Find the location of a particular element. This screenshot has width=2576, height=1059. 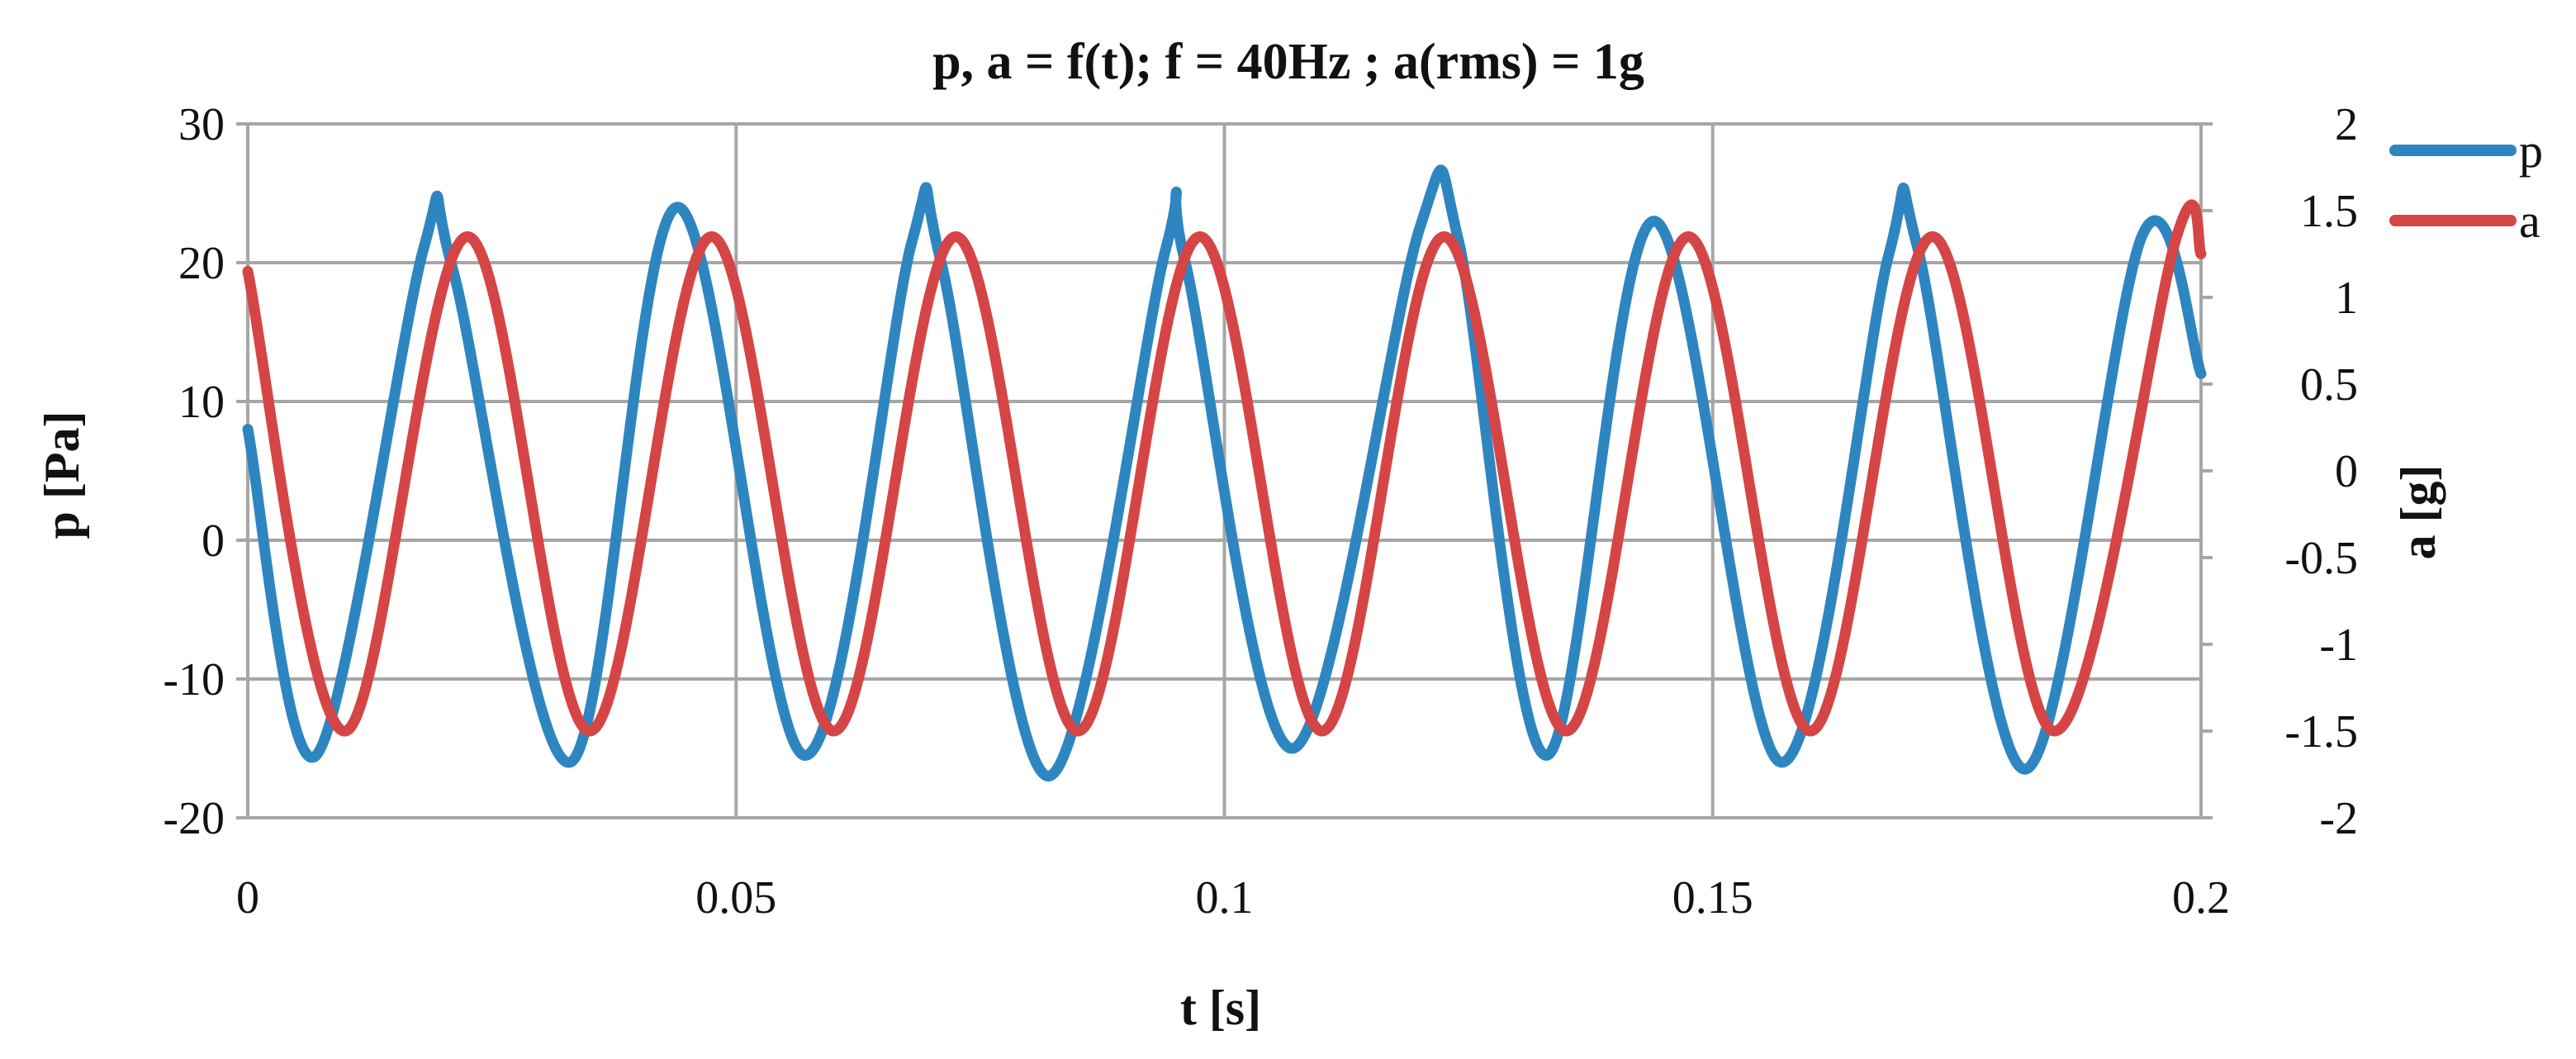

y-left-tick-label: 10 is located at coordinates (201, 402).